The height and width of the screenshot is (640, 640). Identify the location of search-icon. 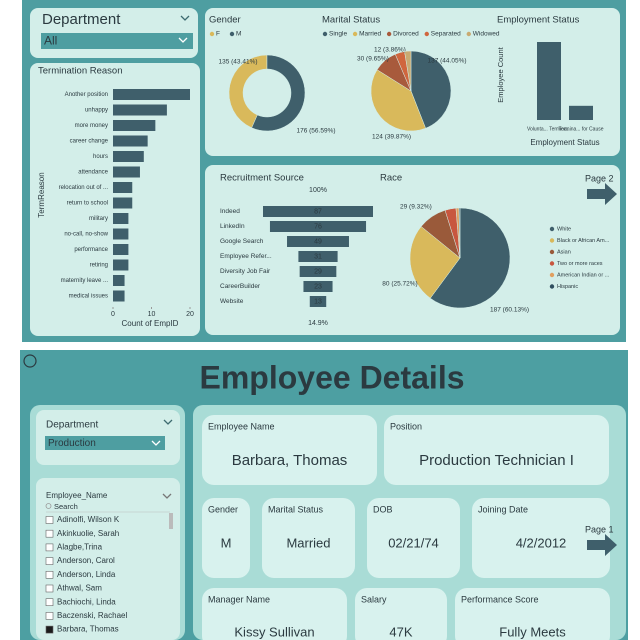
(48, 506).